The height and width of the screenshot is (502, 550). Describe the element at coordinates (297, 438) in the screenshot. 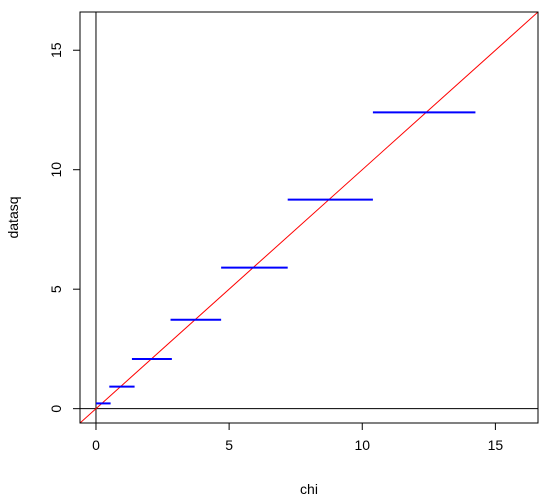

I see `x-axis: 0 5 10 15` at that location.